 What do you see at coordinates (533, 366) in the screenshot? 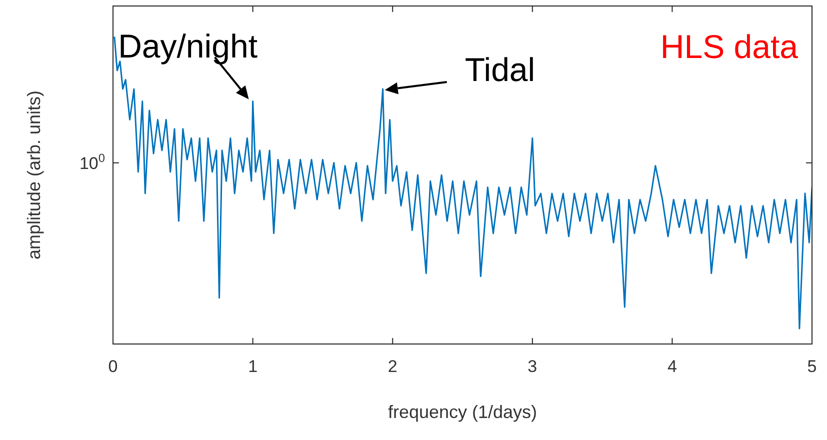
I see `x-tick-label: 3` at bounding box center [533, 366].